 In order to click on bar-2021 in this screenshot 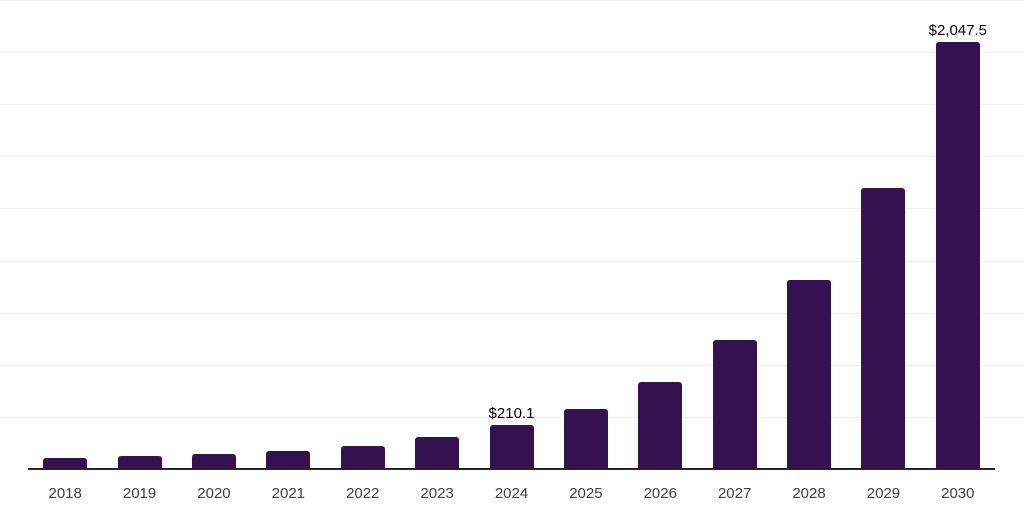, I will do `click(288, 460)`.